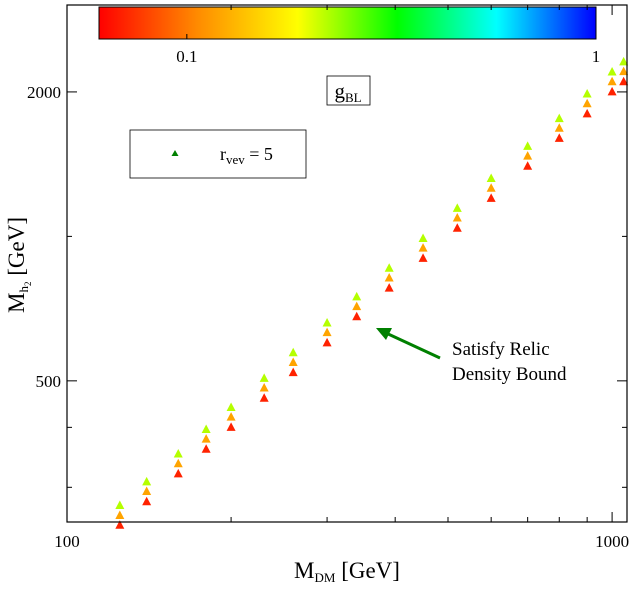  Describe the element at coordinates (23, 289) in the screenshot. I see `y-label-sub: h` at that location.